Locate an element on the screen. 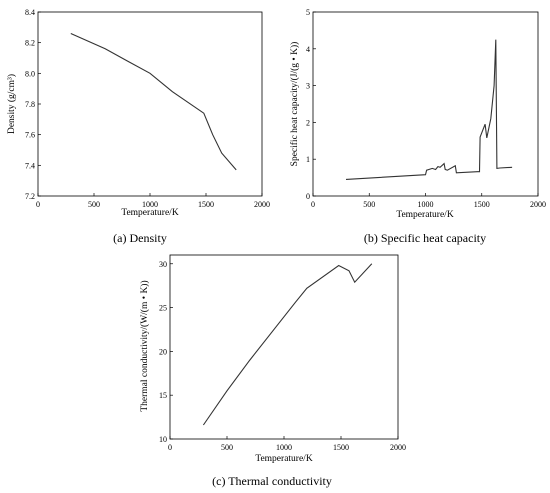  x-tick-label-density: 1000 is located at coordinates (150, 204).